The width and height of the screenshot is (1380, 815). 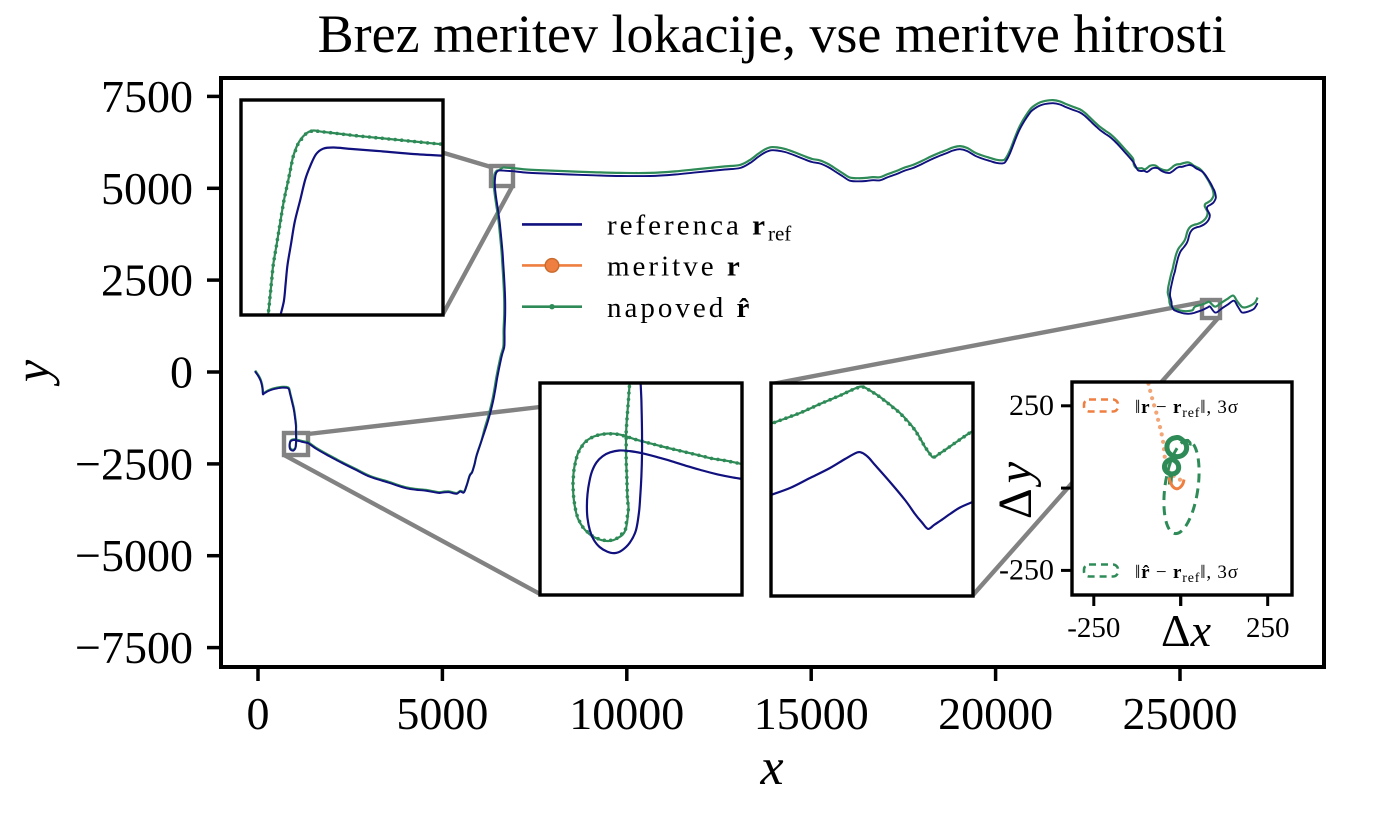 I want to click on svg-text: −2500, so click(x=134, y=463).